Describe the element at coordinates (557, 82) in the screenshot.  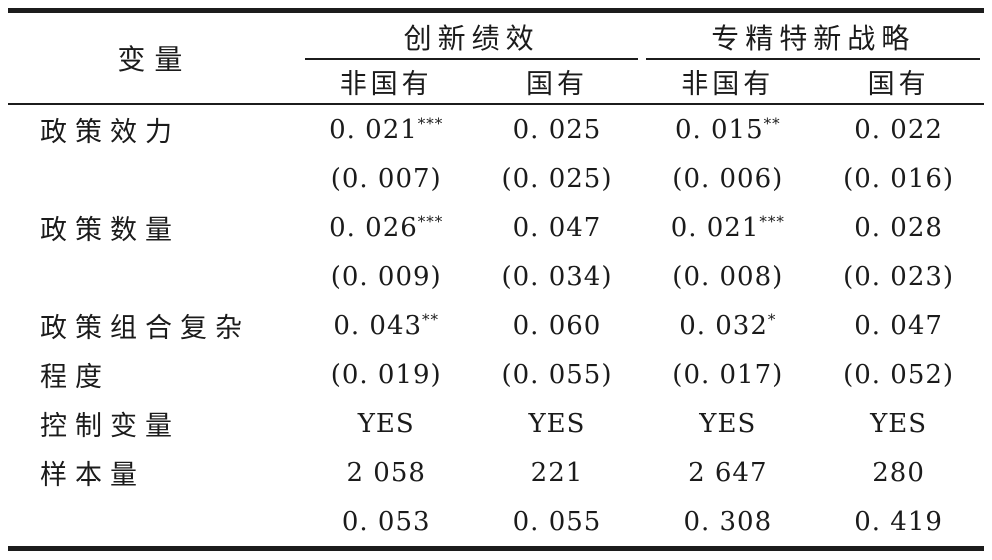
I see `sub-header-state-1: 国有` at that location.